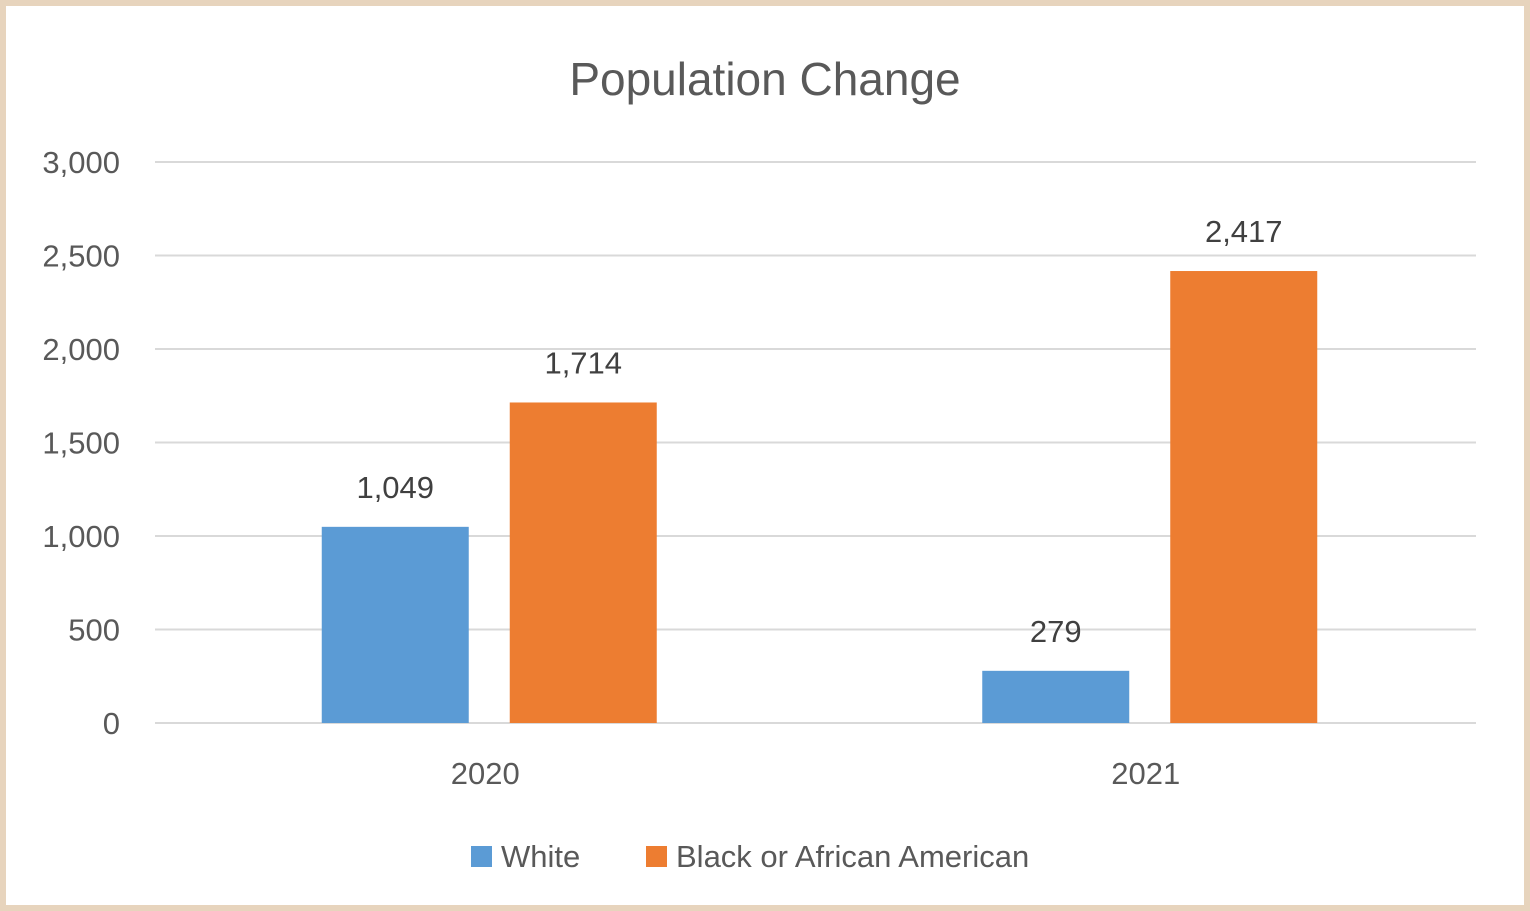 The height and width of the screenshot is (911, 1530). Describe the element at coordinates (81, 349) in the screenshot. I see `y-tick-label: 2,000` at that location.